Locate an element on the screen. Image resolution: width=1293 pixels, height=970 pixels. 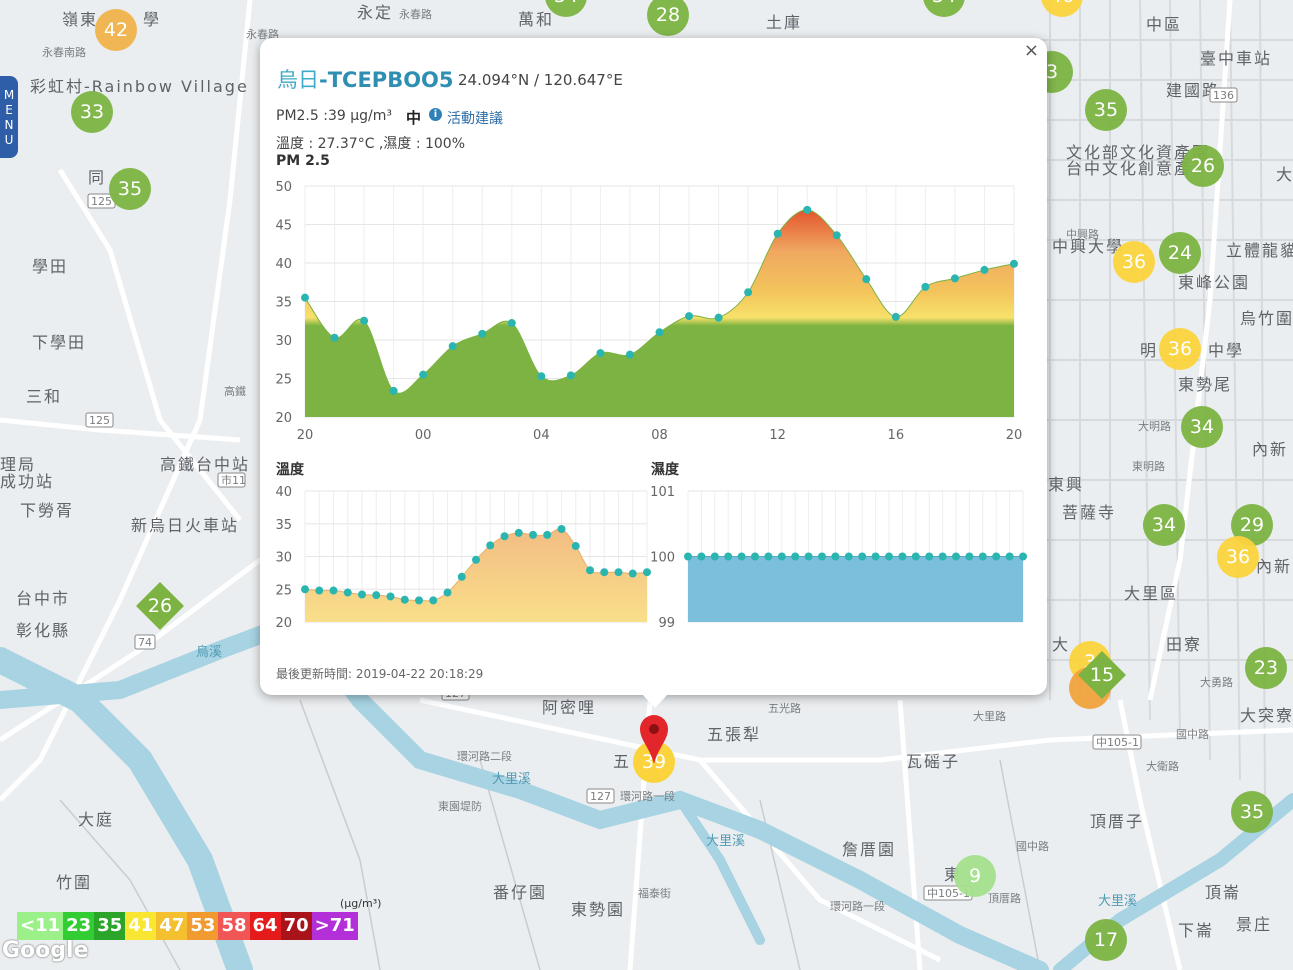
road-shield: 中105-1 is located at coordinates (1117, 742).